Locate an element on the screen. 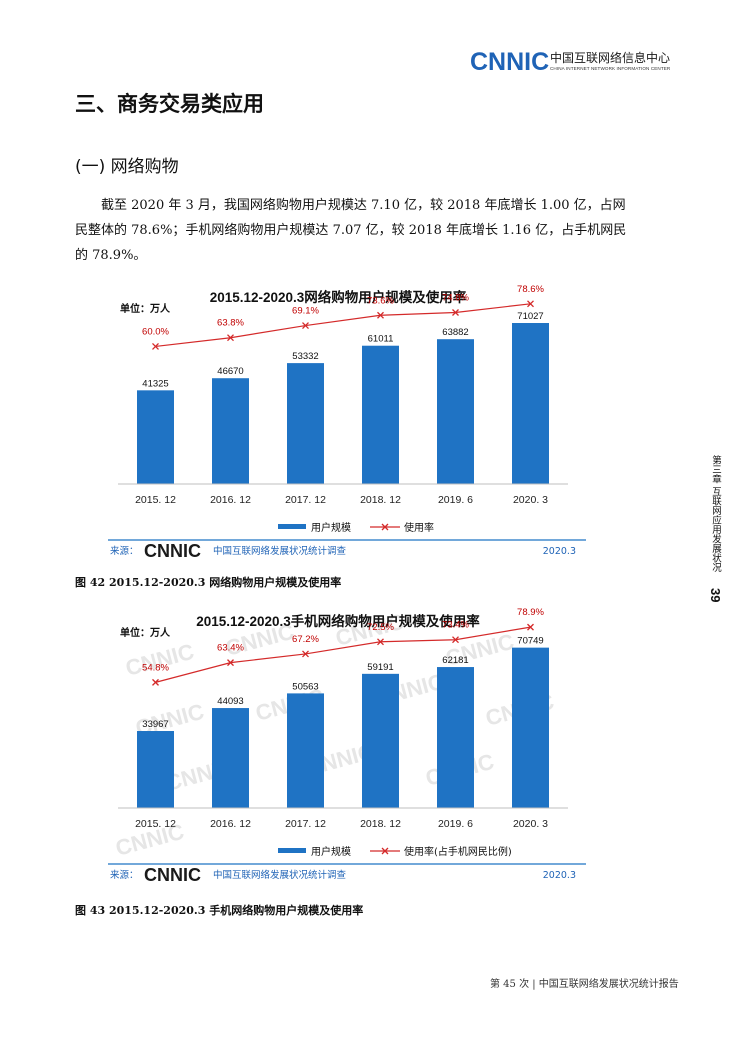 Image resolution: width=744 pixels, height=1053 pixels. rate-value-label: 73.6% is located at coordinates (380, 300).